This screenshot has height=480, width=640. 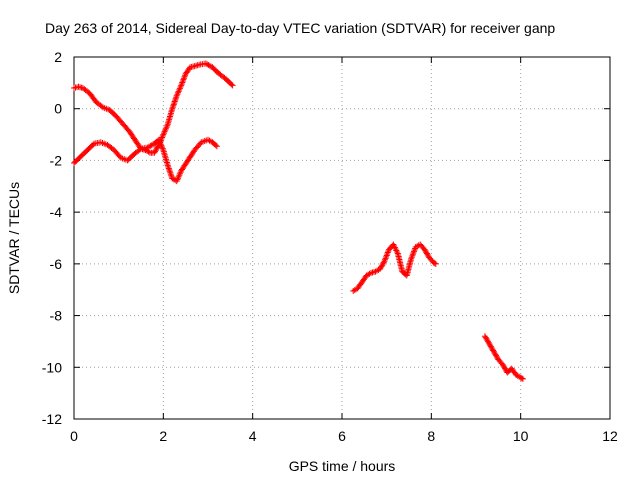 I want to click on x-axis-label: GPS time / hours, so click(x=342, y=466).